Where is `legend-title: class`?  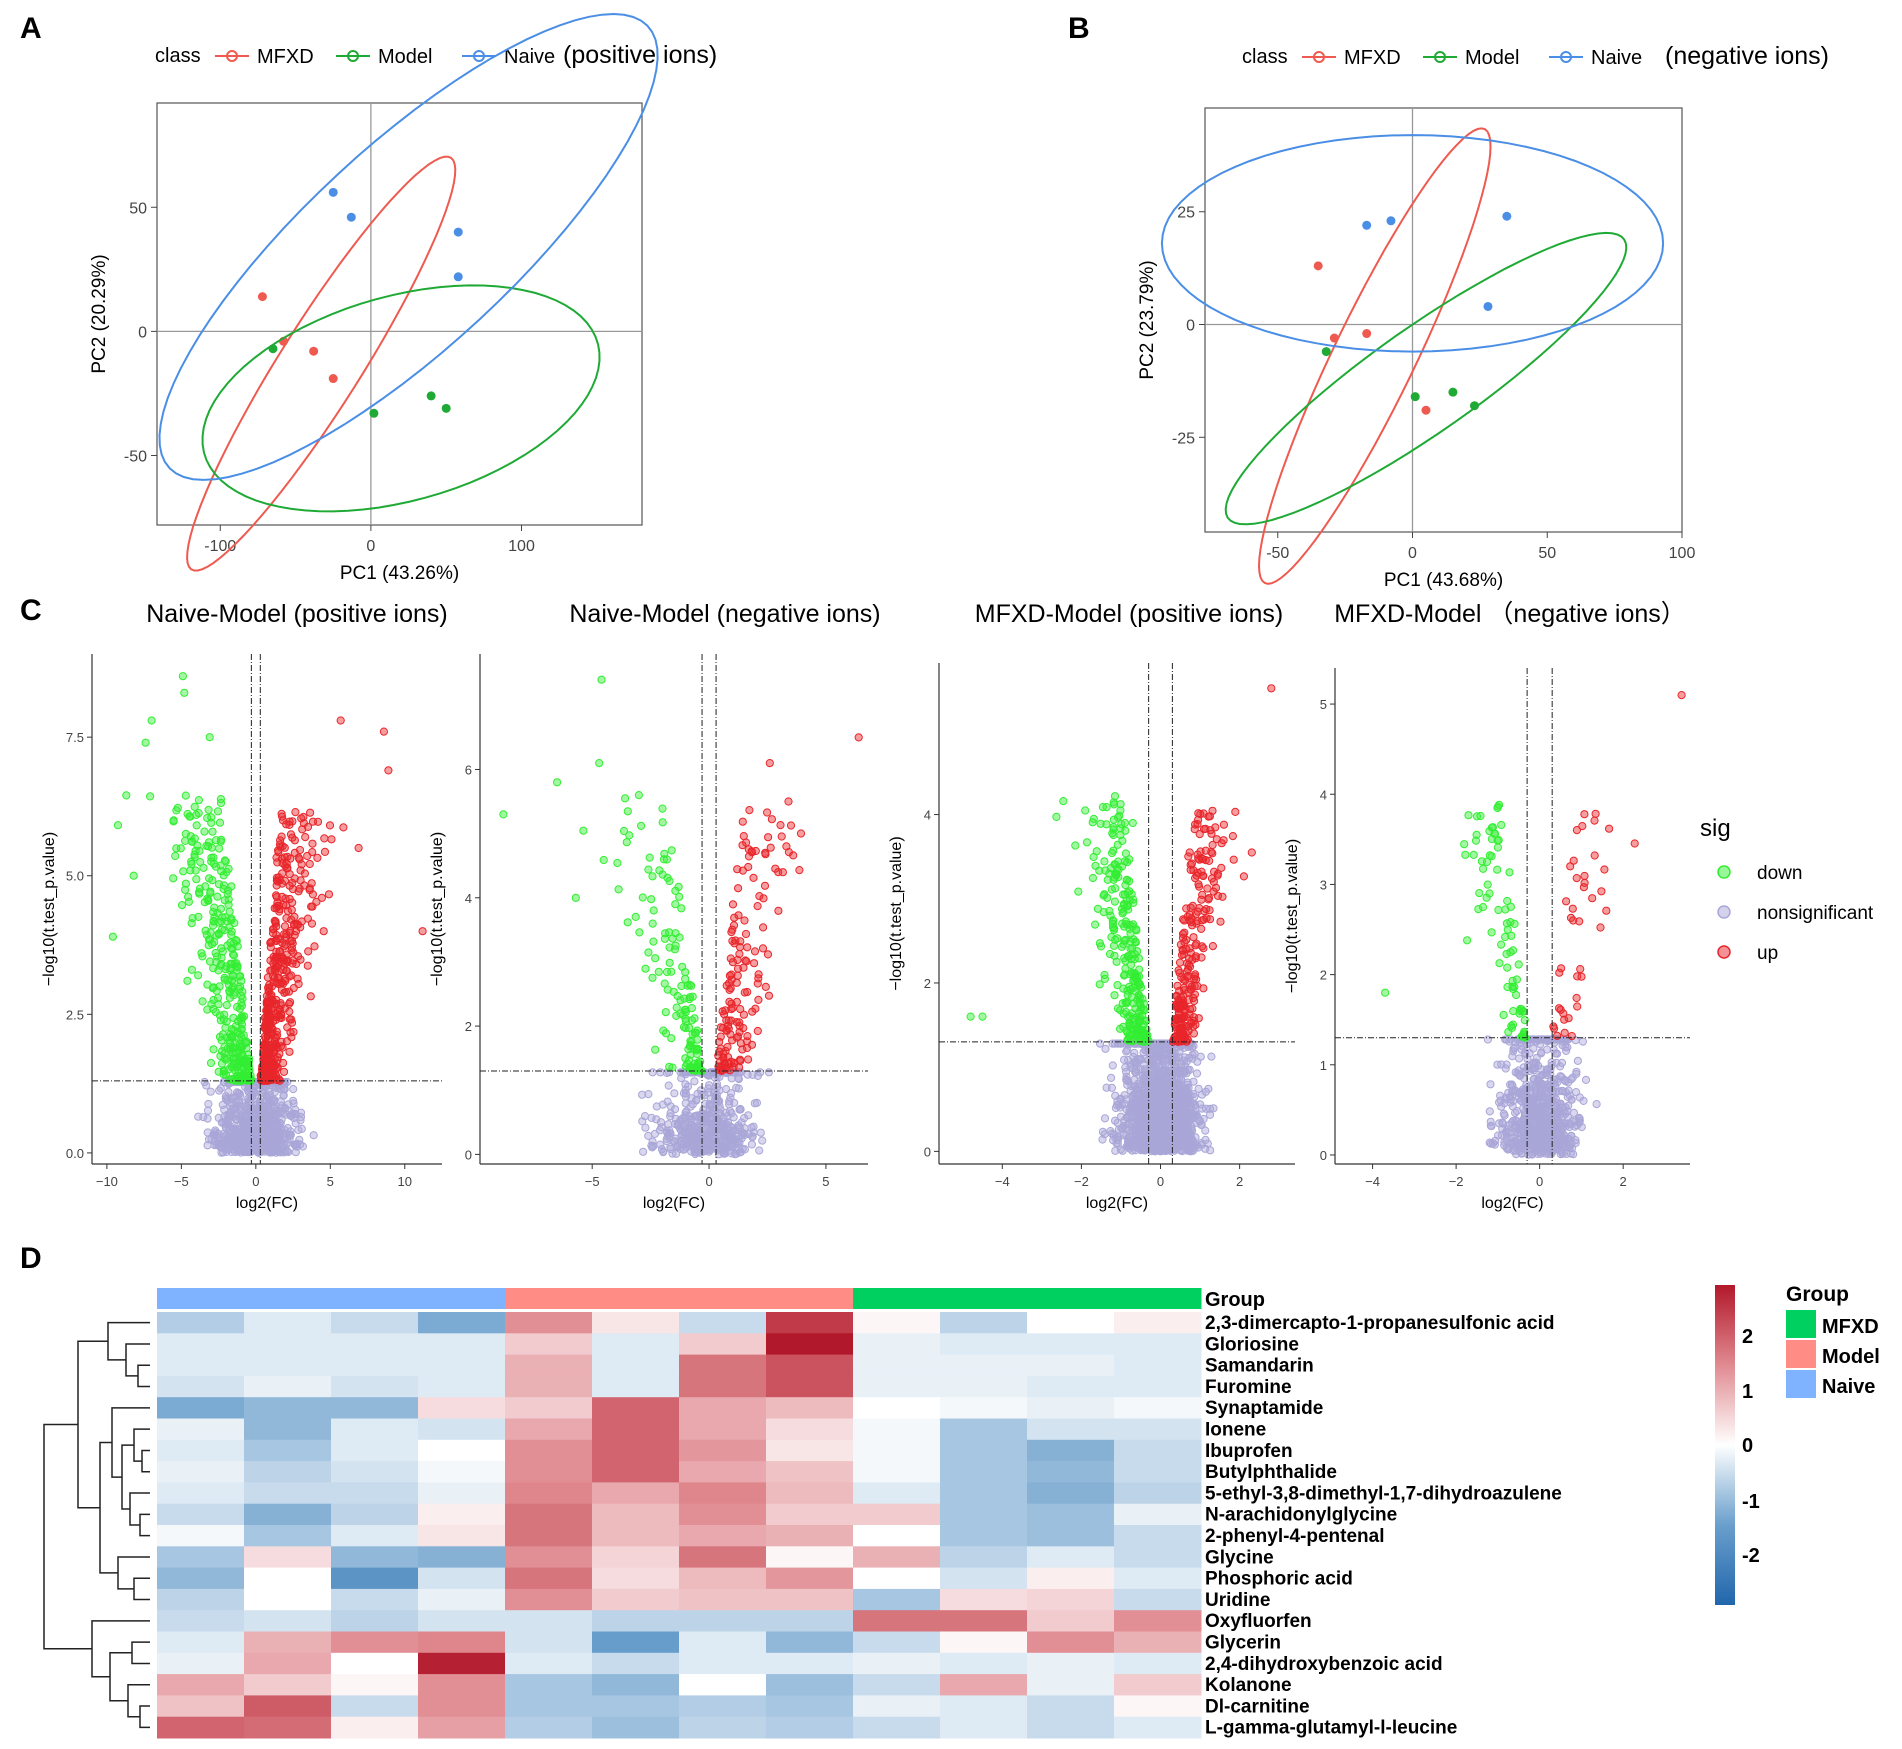 legend-title: class is located at coordinates (178, 56).